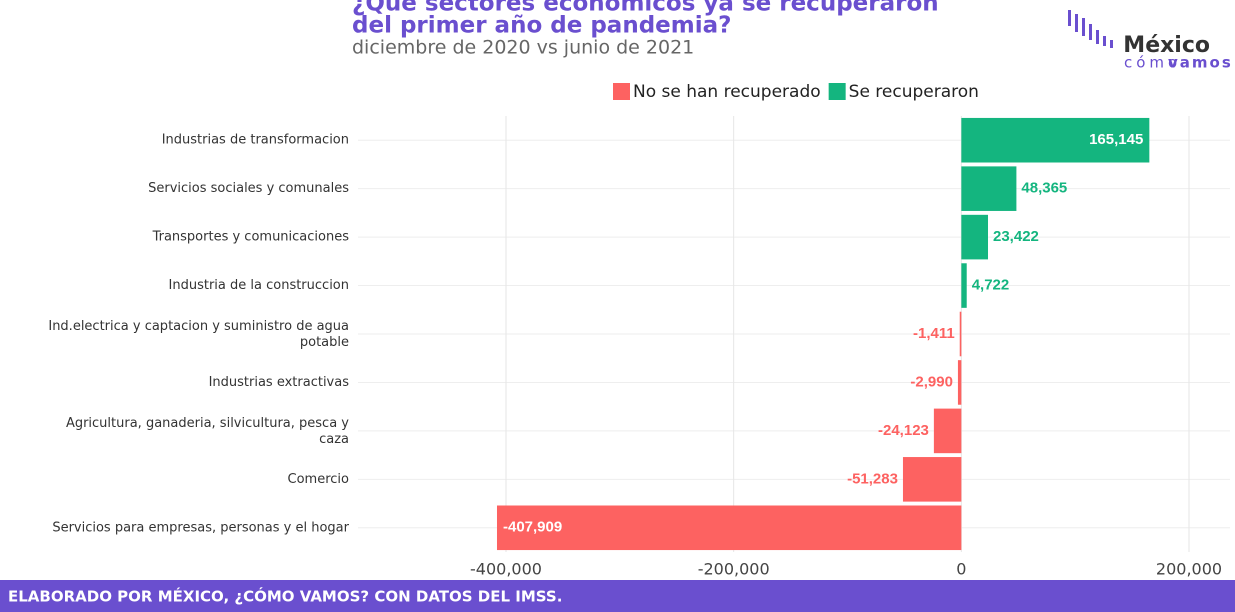  I want to click on x-tick-label: -200,000, so click(734, 569).